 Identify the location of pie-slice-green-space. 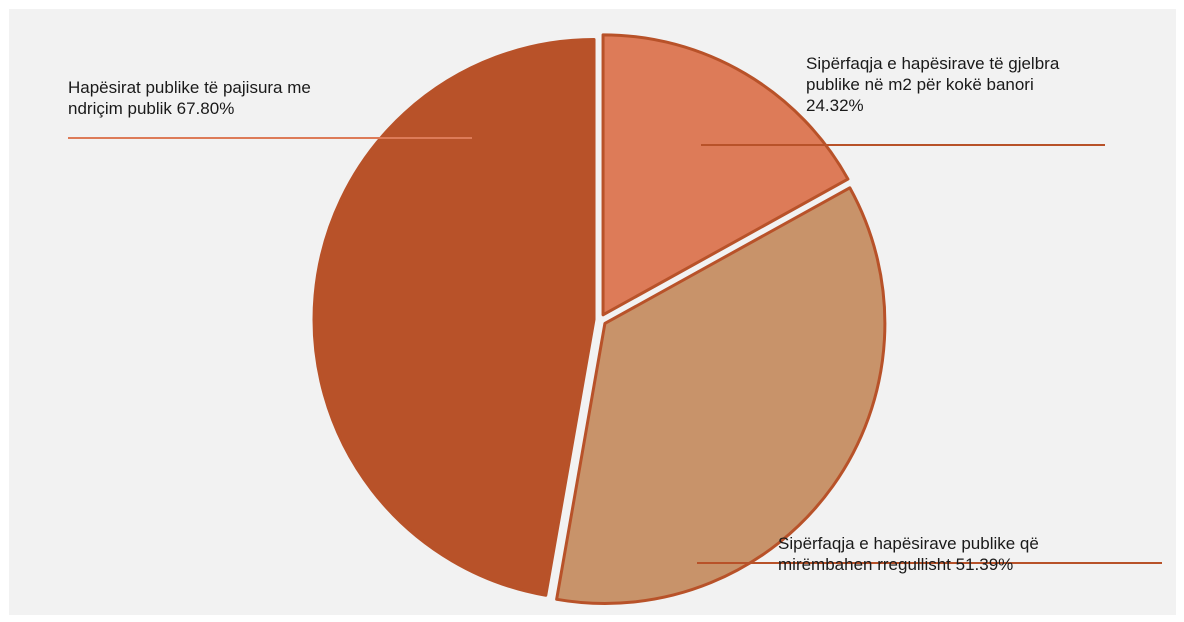
(725, 175).